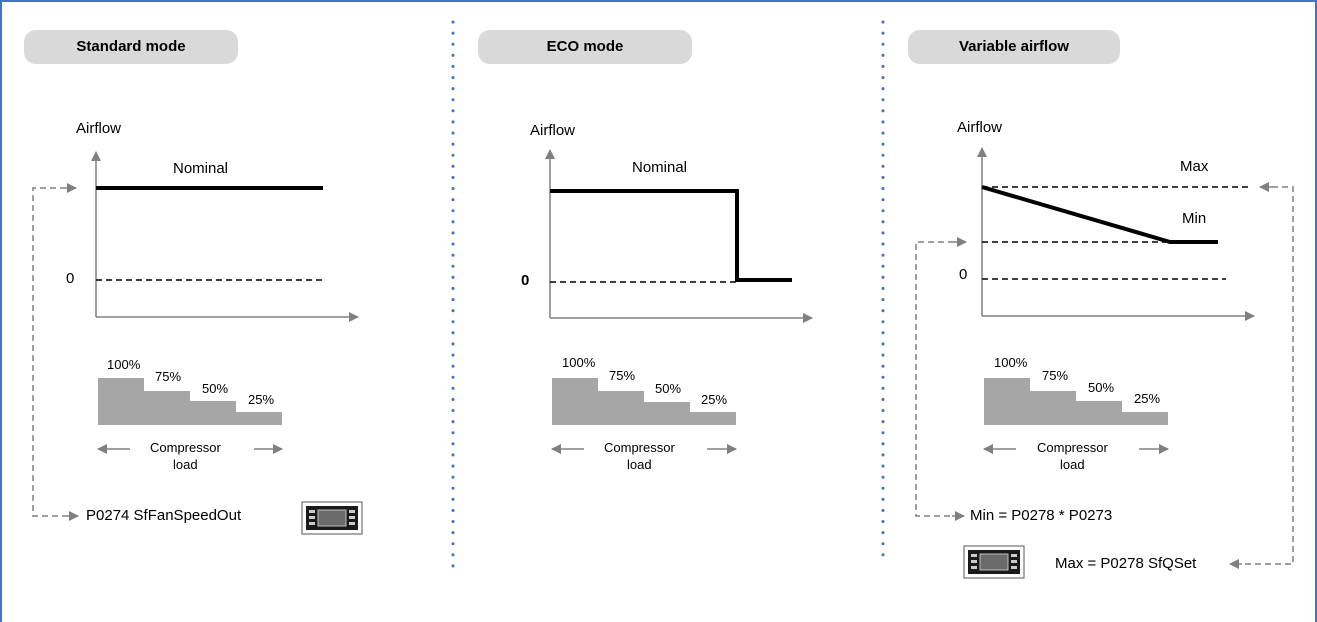  I want to click on nominal-step-line, so click(671, 235).